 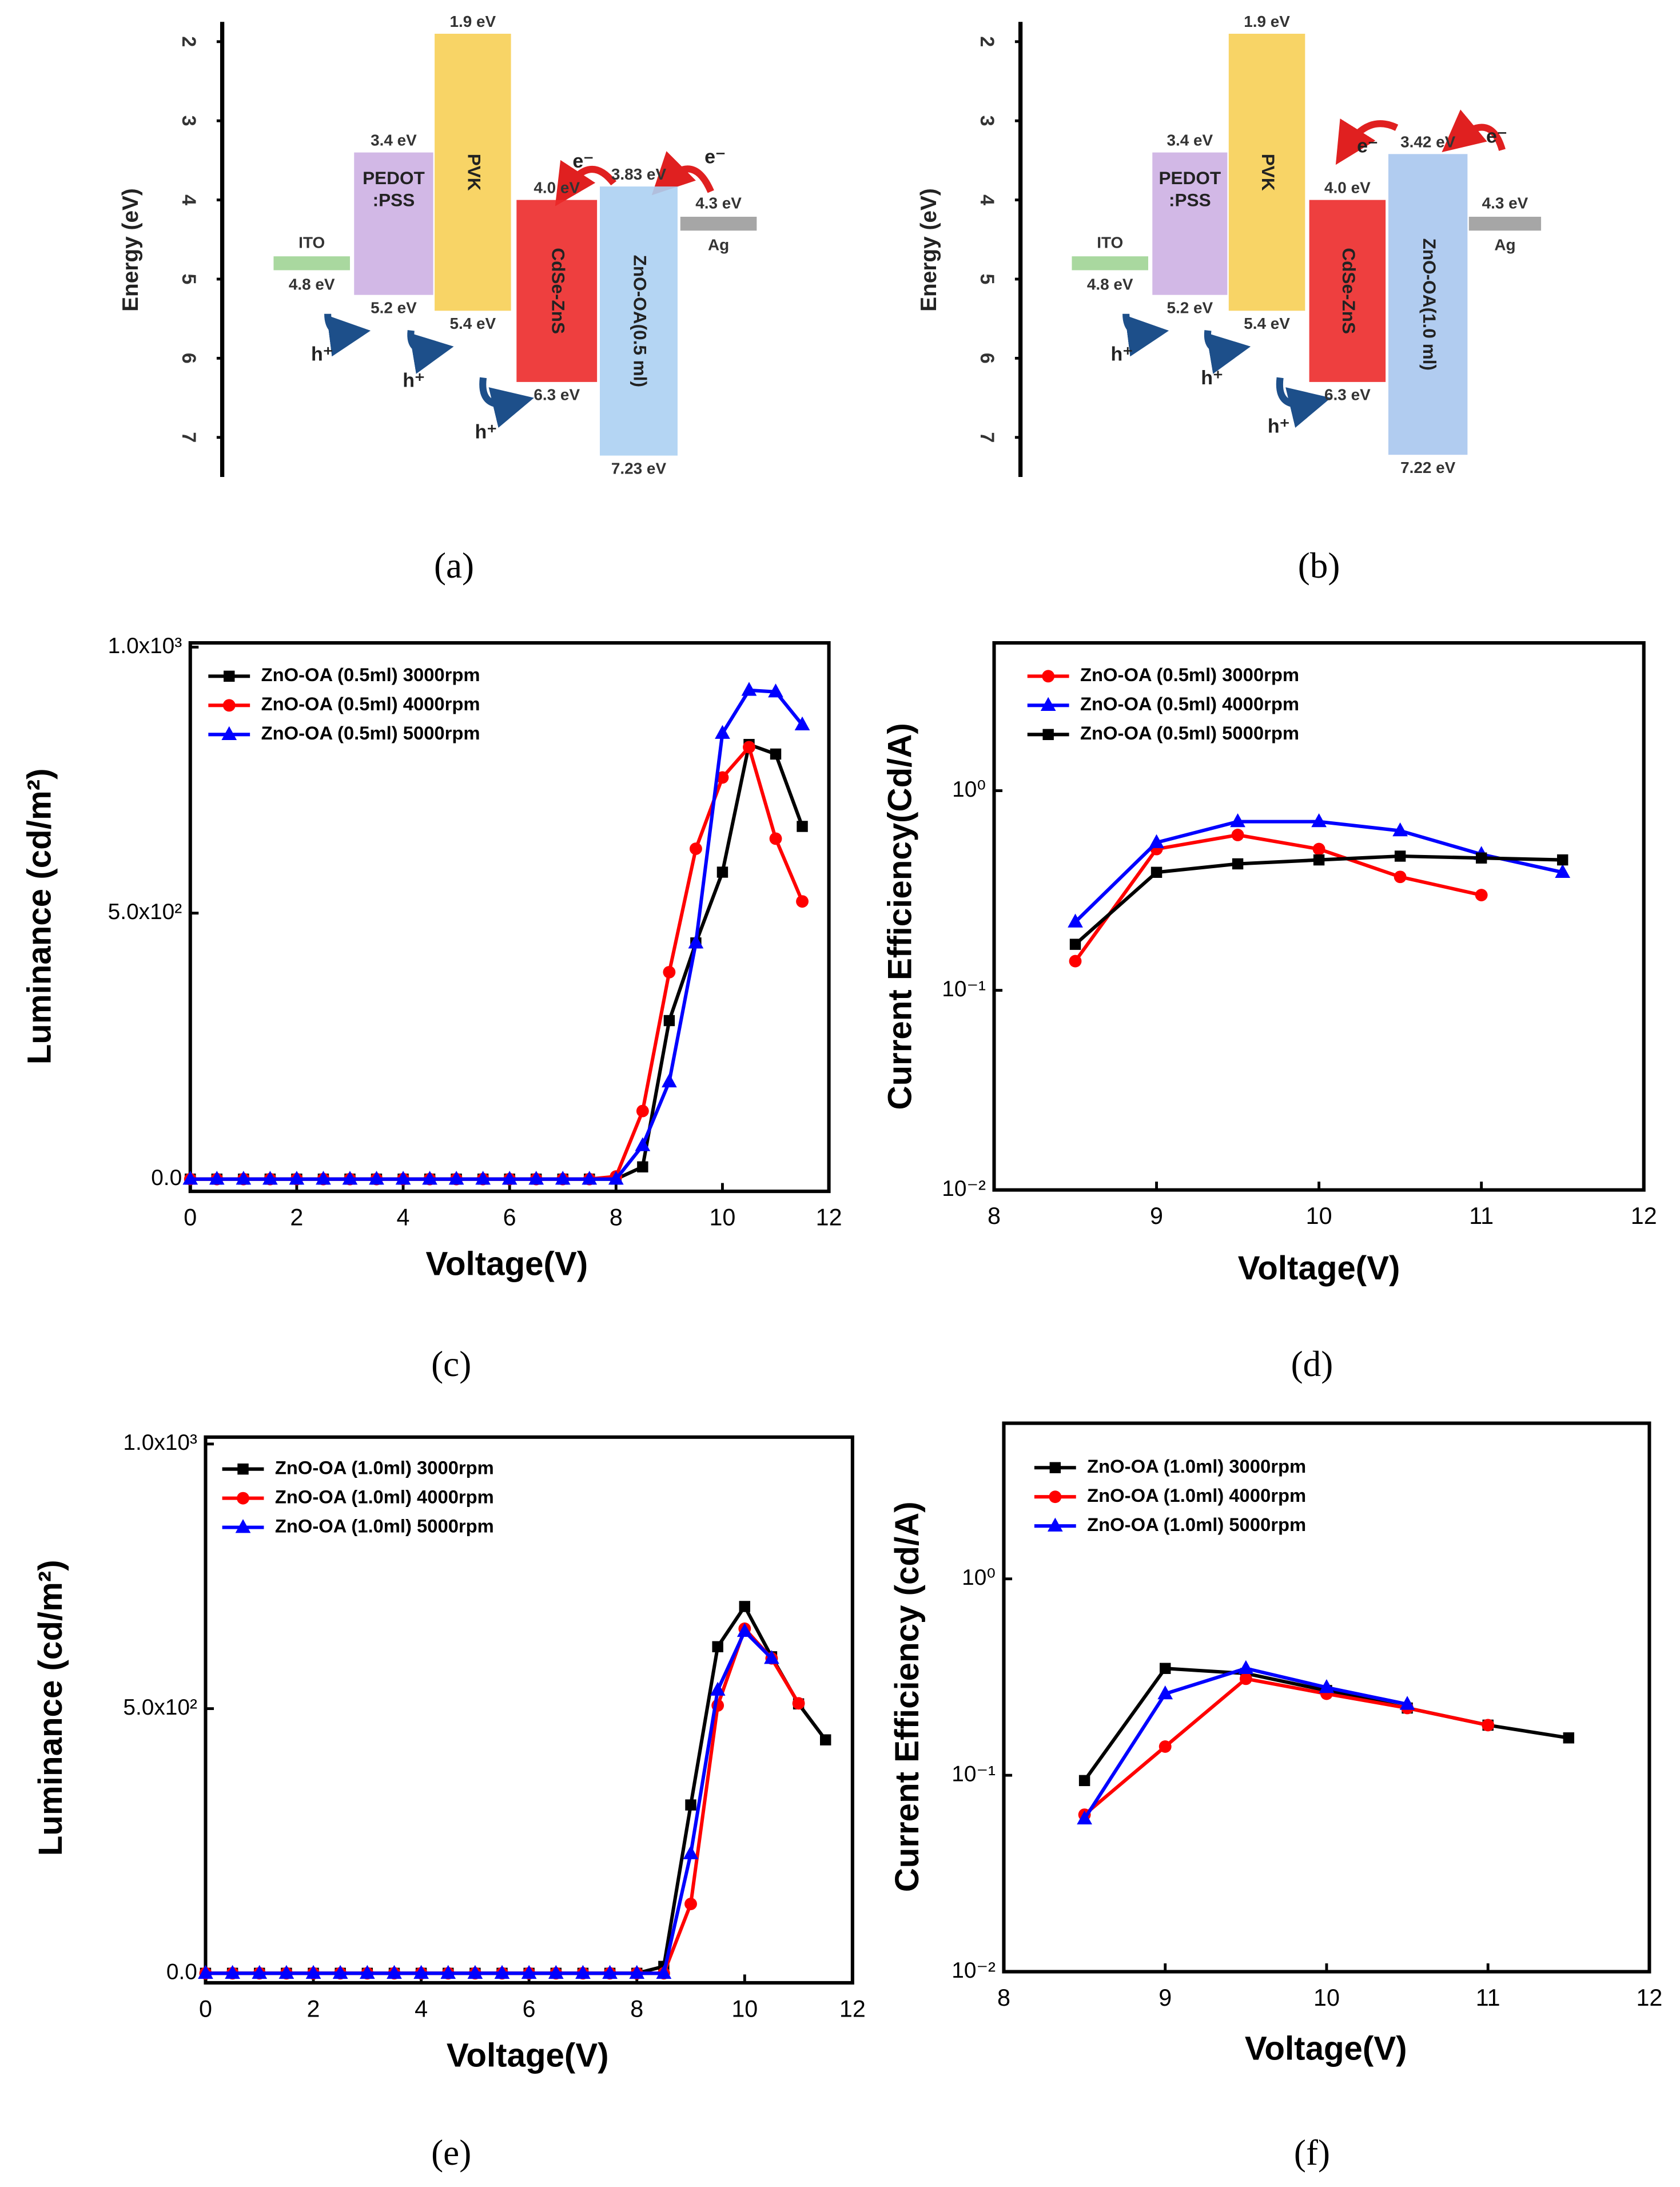 I want to click on x-tick-label: 9, so click(x=1156, y=1216).